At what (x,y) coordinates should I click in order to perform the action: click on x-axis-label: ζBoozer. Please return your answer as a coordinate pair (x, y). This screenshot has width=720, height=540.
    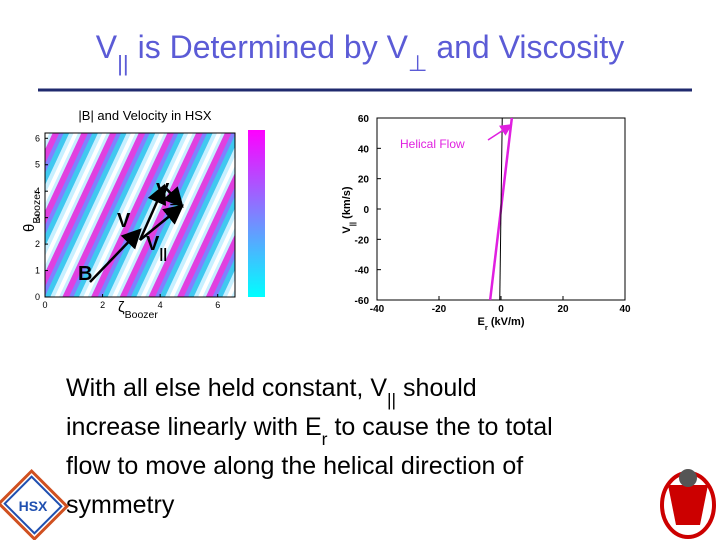
    Looking at the image, I should click on (138, 310).